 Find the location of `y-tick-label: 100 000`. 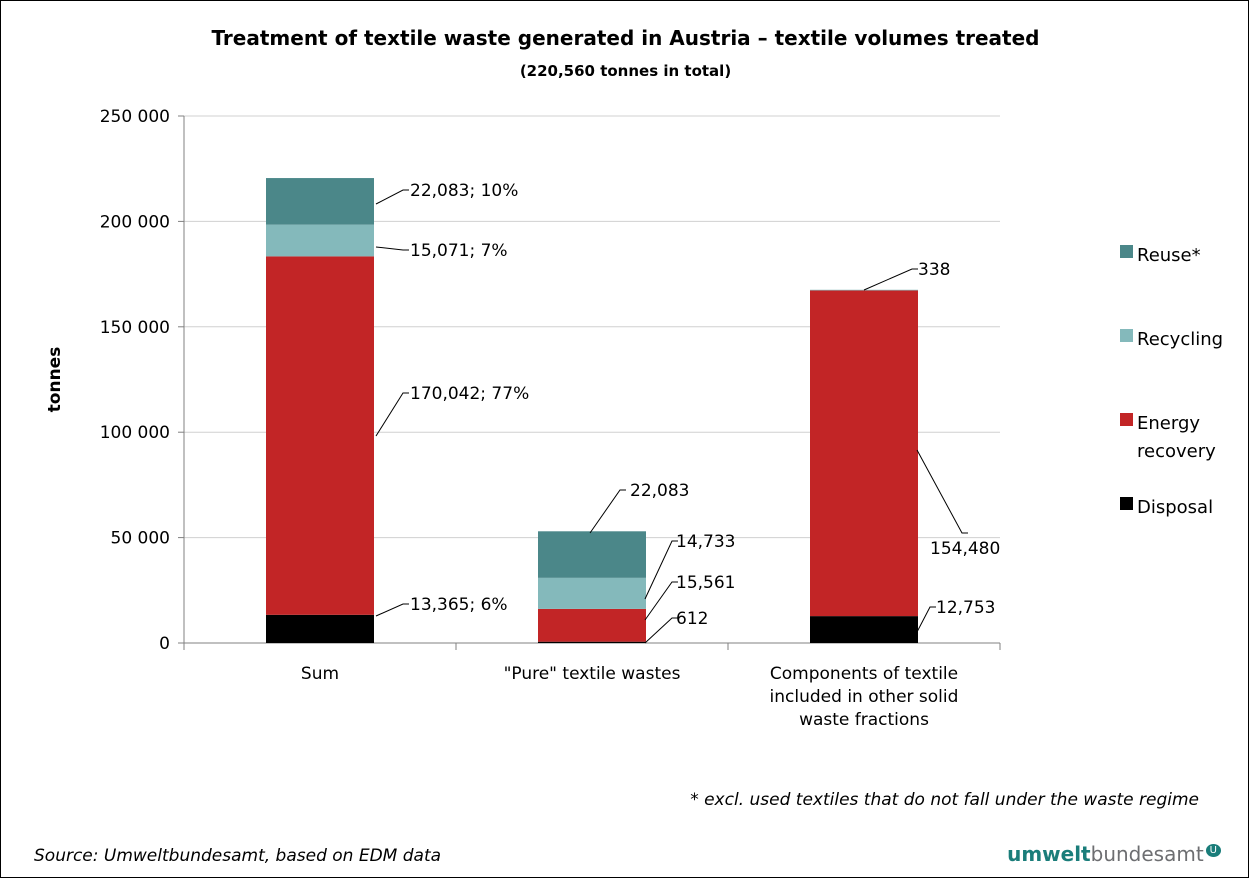

y-tick-label: 100 000 is located at coordinates (135, 433).